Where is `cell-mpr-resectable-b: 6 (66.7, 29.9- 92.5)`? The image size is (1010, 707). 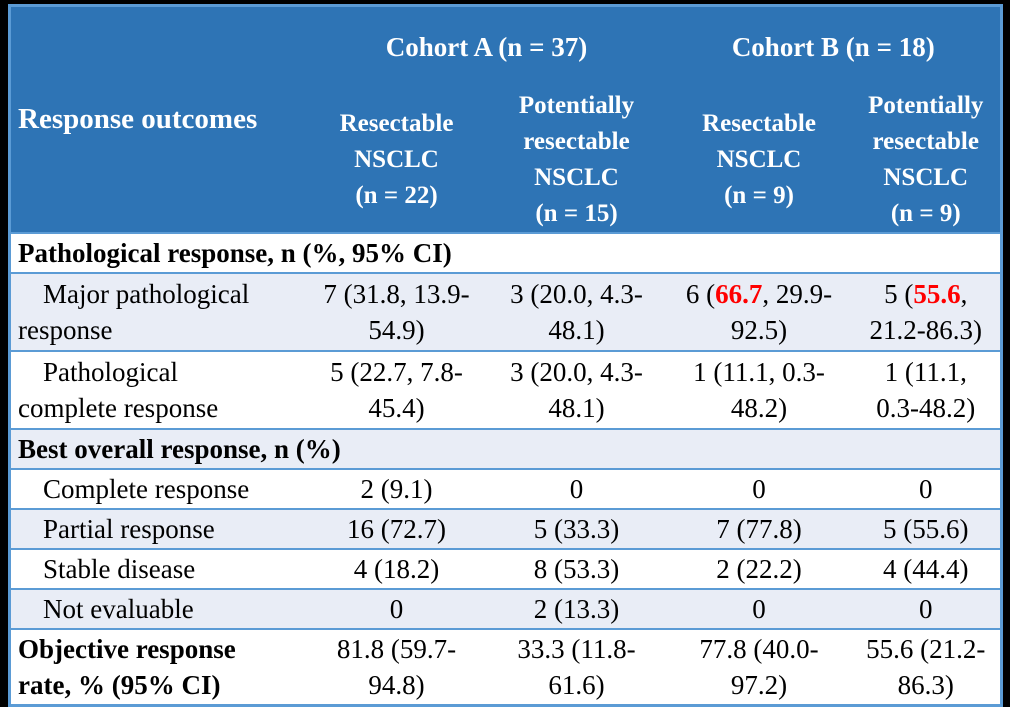 cell-mpr-resectable-b: 6 (66.7, 29.9- 92.5) is located at coordinates (759, 311).